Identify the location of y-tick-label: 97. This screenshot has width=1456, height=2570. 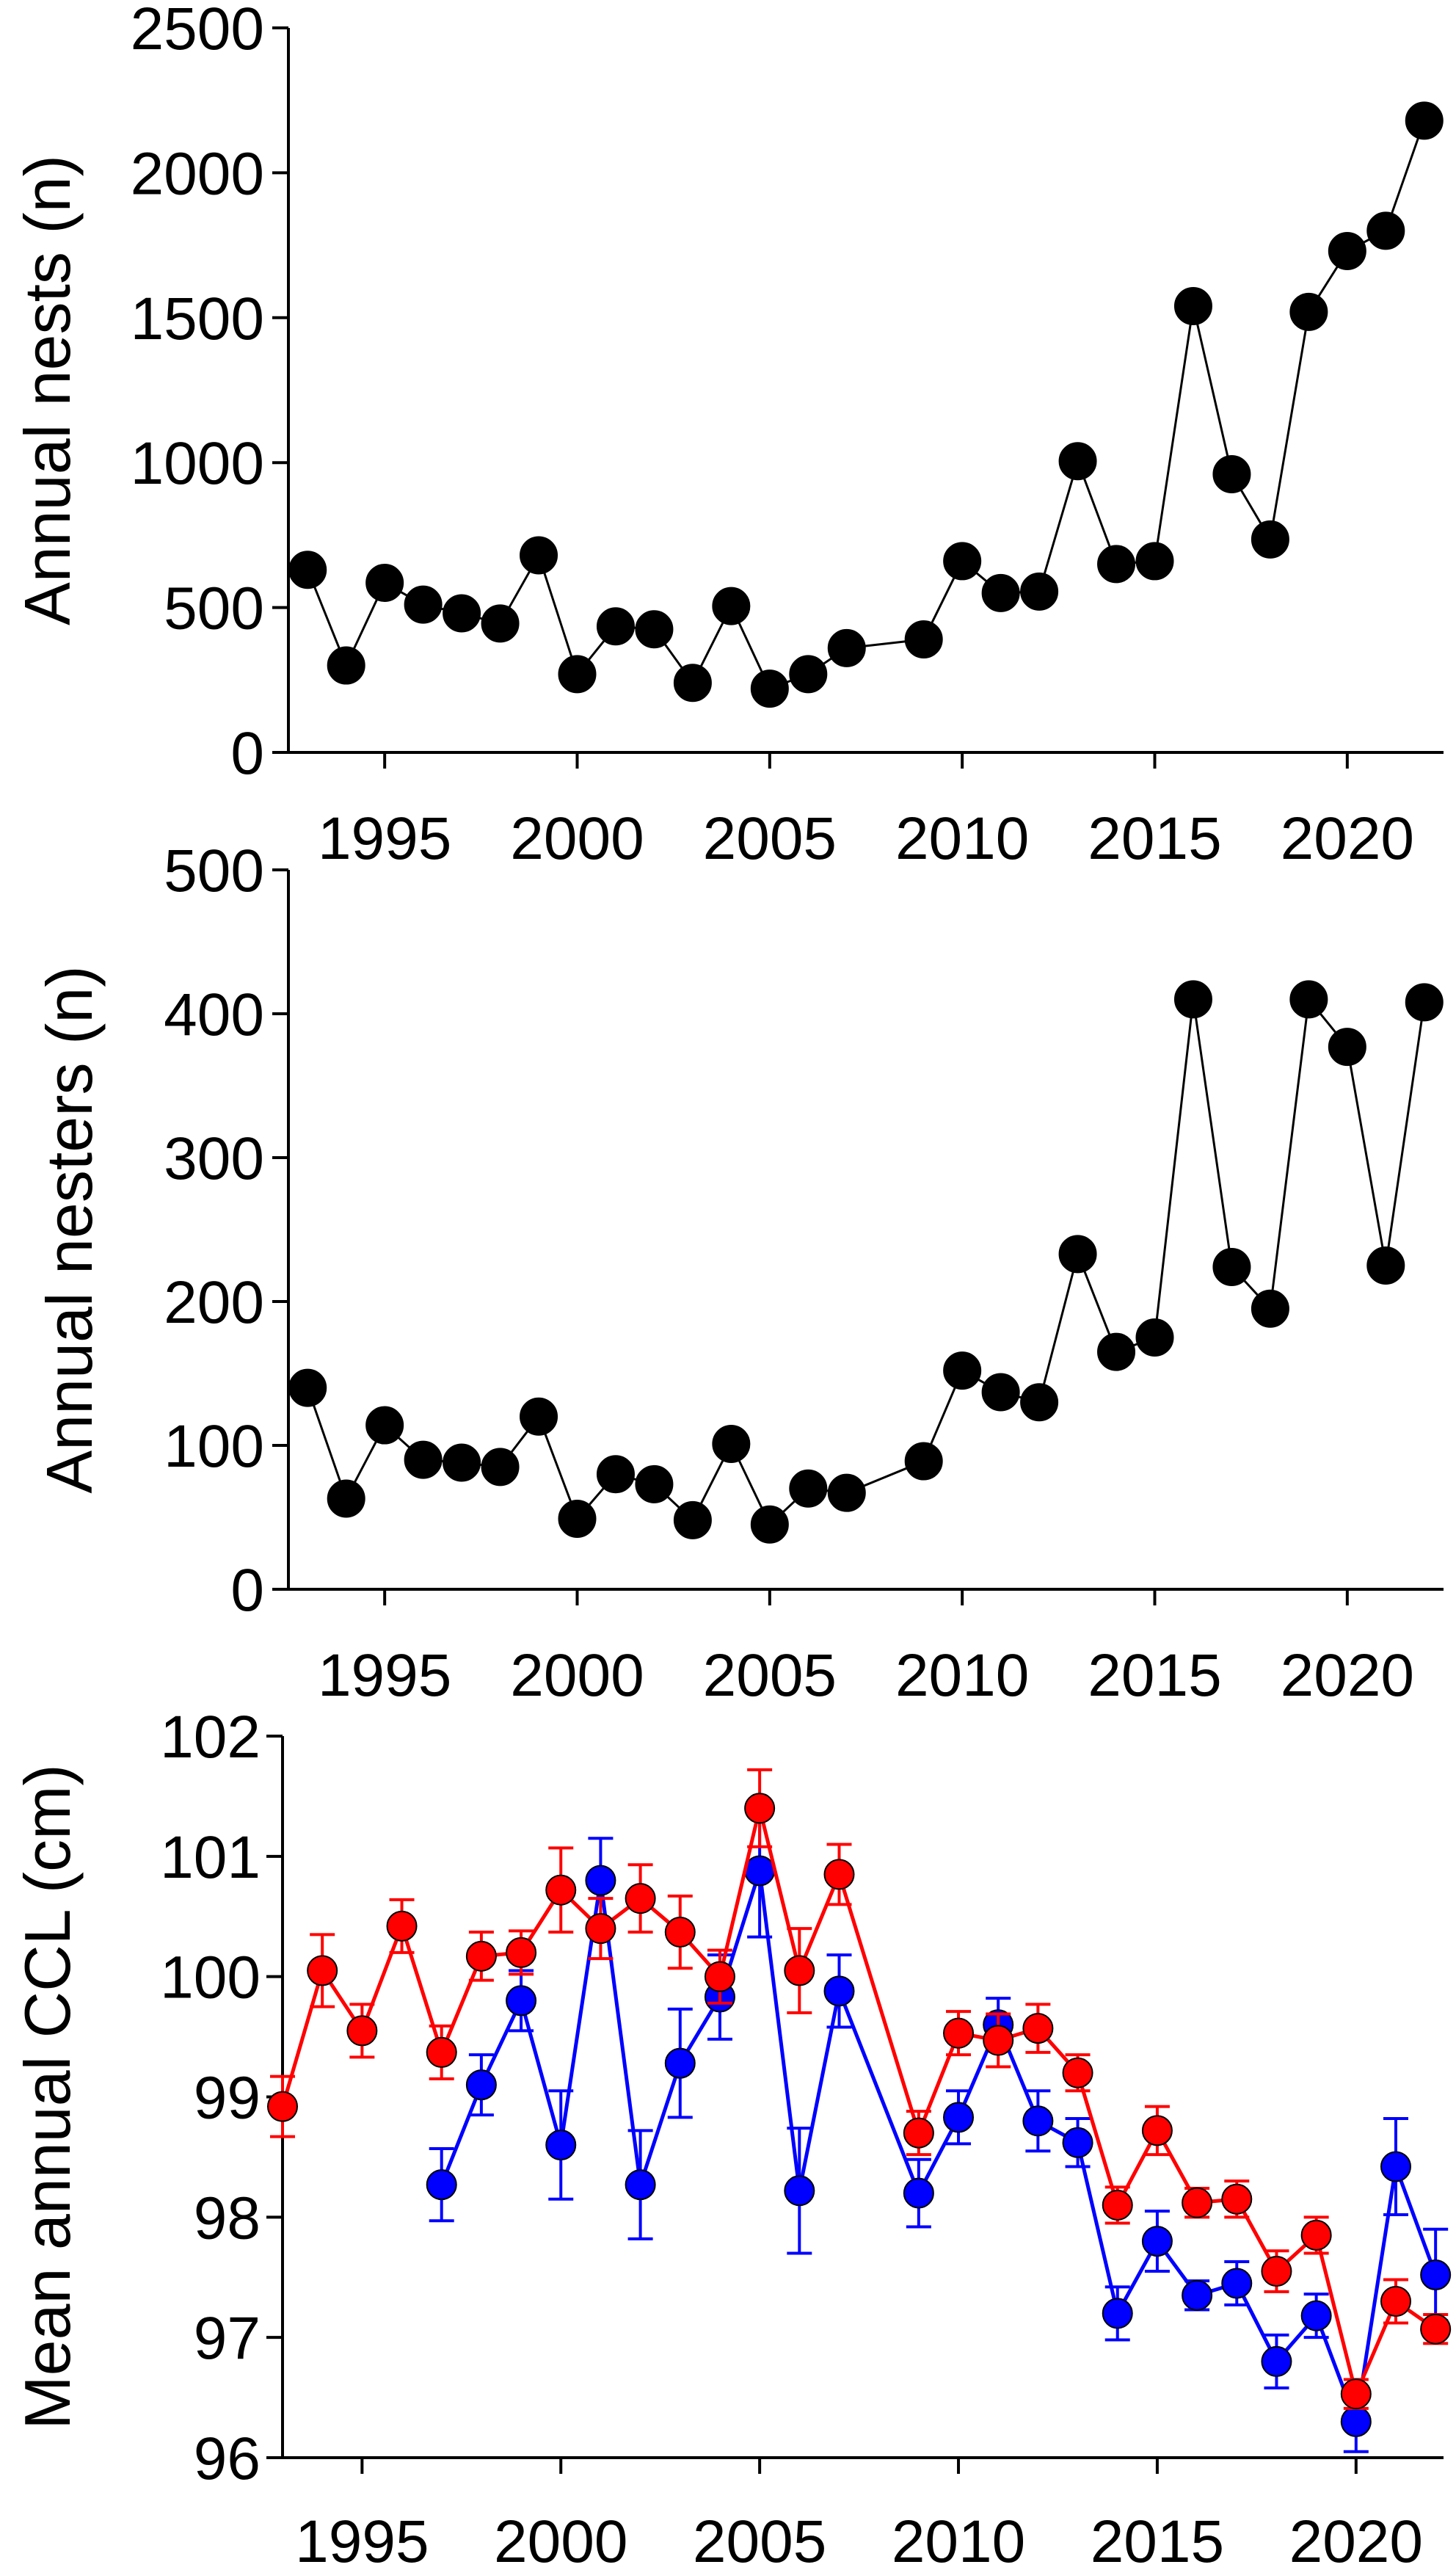
(227, 2339).